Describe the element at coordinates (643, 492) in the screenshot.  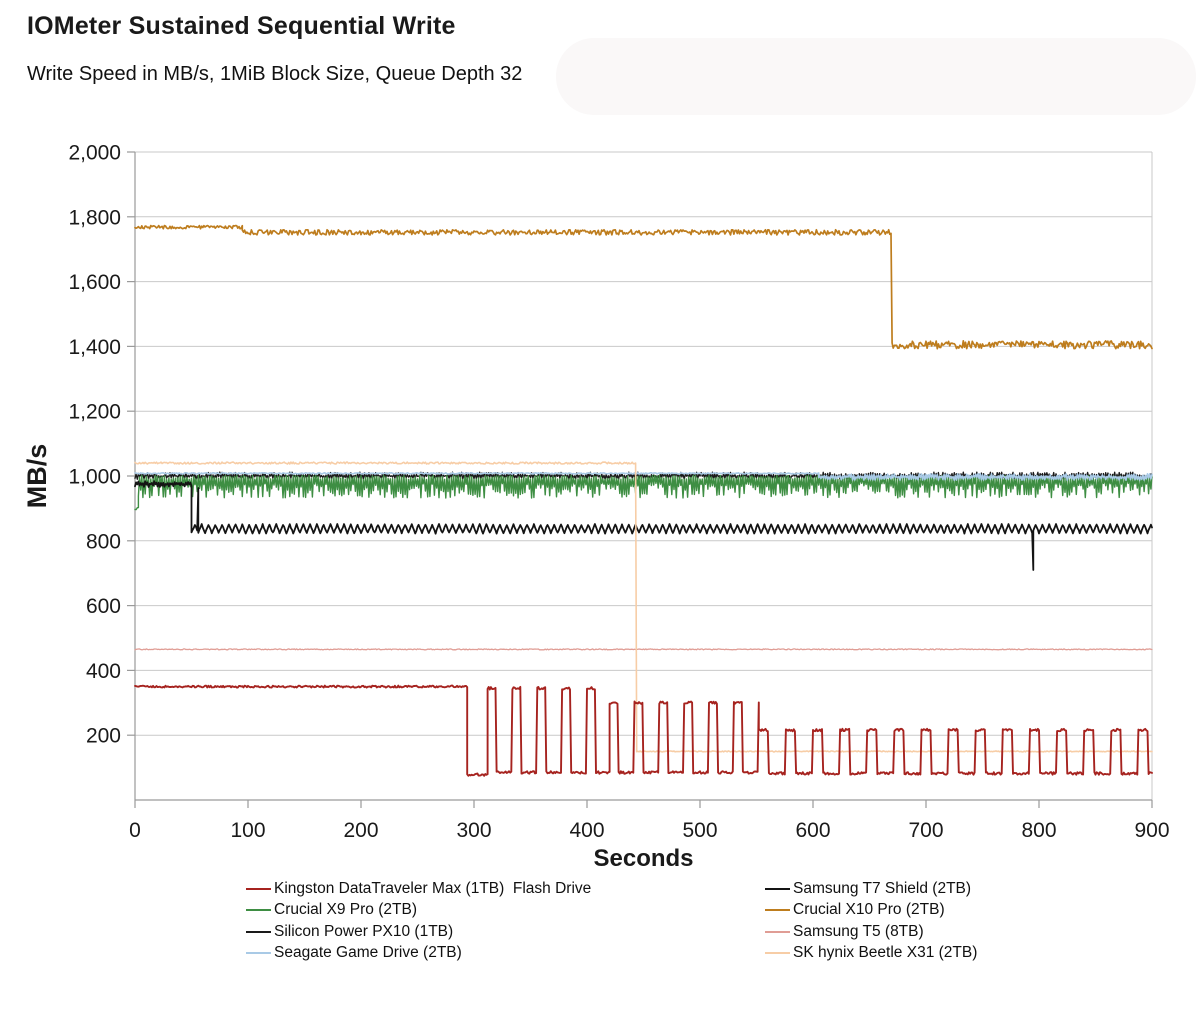
I see `series-line-crucial-x9-pro-2tb` at that location.